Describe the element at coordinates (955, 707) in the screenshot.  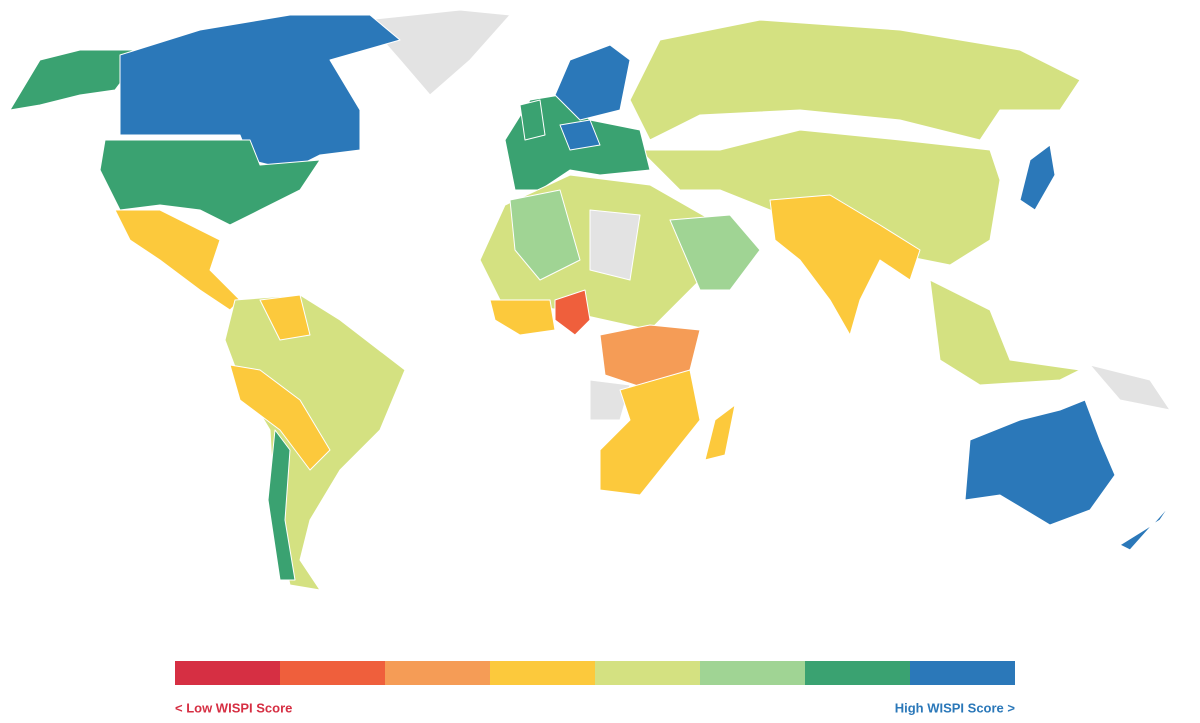
I see `legend-high-label: High WISPI Score >` at that location.